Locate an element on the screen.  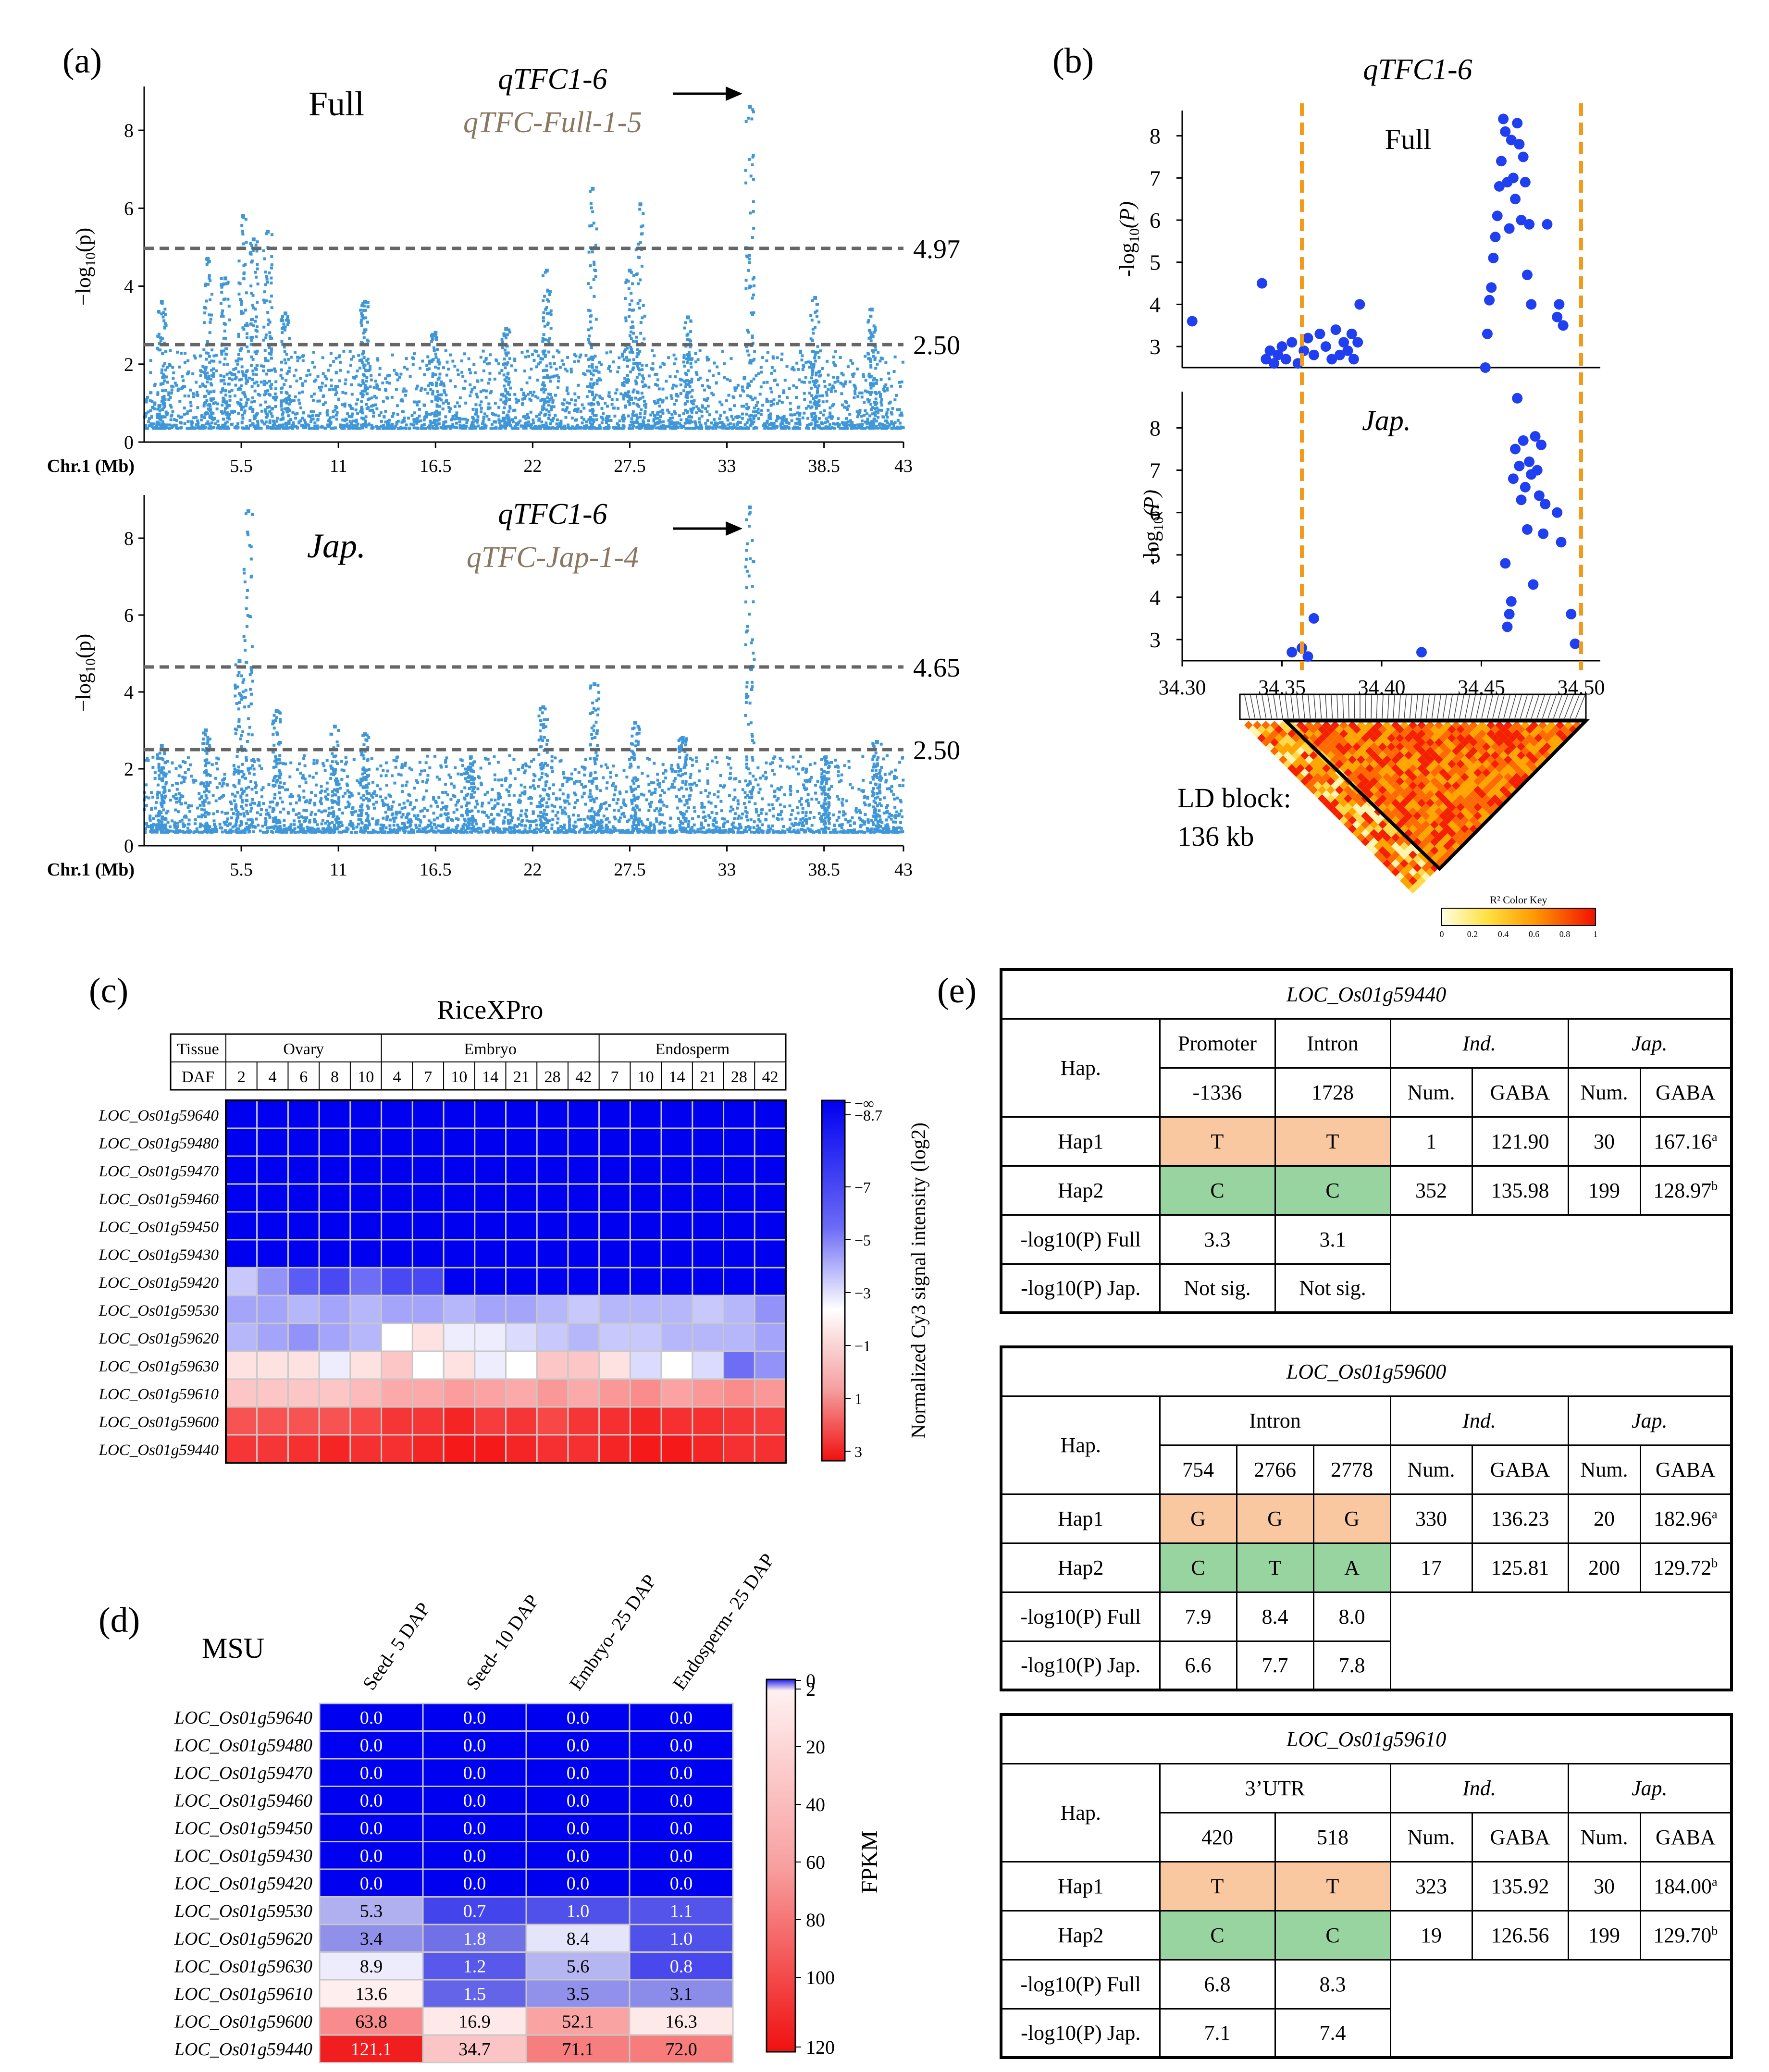
snp-points is located at coordinates (524, 670).